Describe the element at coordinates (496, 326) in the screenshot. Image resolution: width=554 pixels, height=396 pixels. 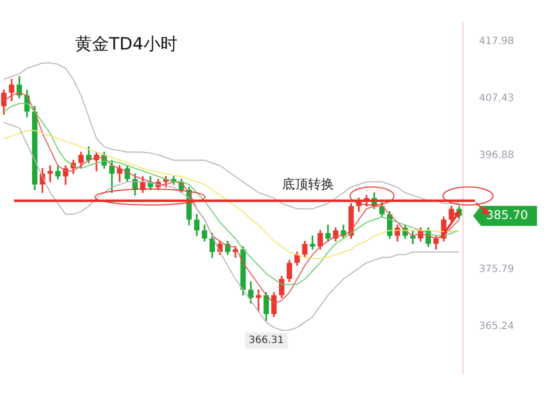
I see `y-tick-label: 365.24` at that location.